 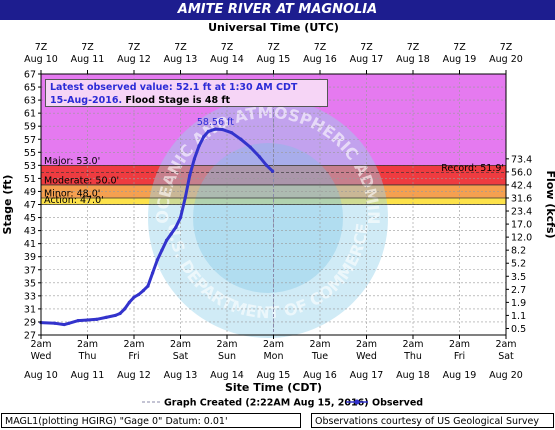 I want to click on legend-observed-label: Observed, so click(x=397, y=403).